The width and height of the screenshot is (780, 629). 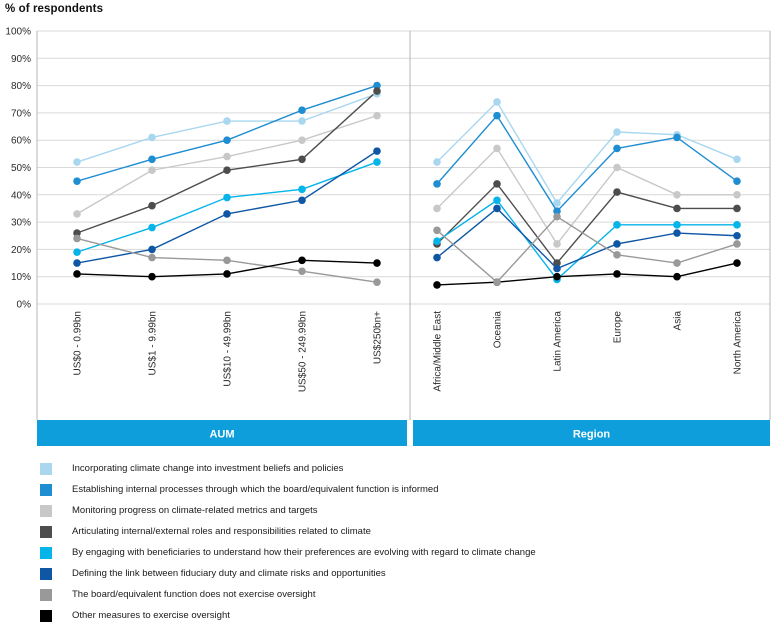 I want to click on panel-header-aum-label: AUM, so click(x=221, y=435).